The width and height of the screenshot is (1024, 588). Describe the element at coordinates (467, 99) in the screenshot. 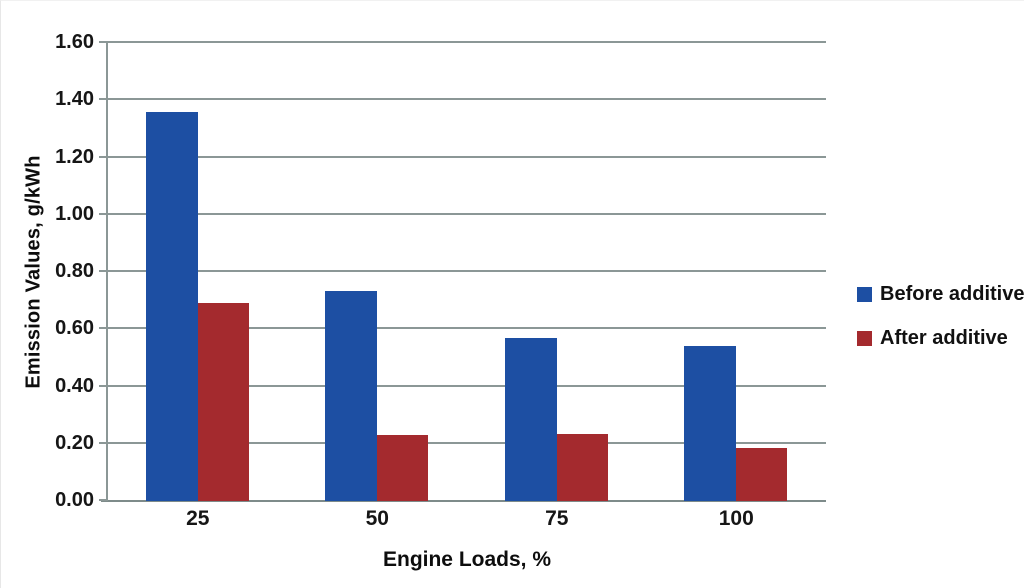

I see `gridline-1.40` at that location.